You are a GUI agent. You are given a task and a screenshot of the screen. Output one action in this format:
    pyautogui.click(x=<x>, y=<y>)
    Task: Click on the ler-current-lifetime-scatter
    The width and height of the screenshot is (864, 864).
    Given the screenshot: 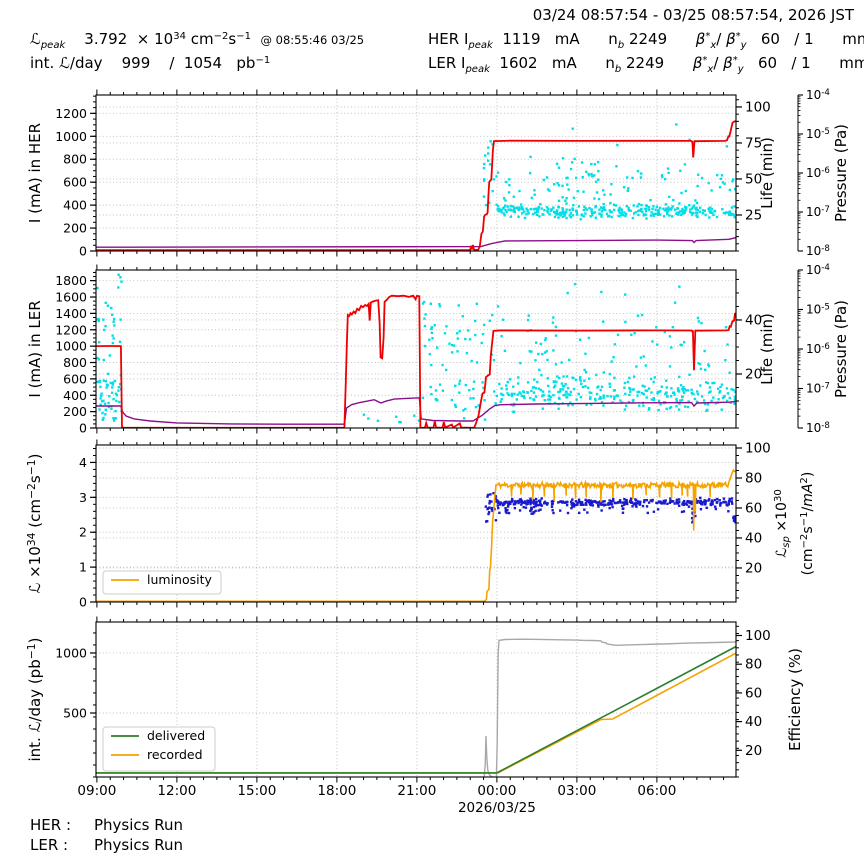 What is the action you would take?
    pyautogui.click(x=416, y=348)
    